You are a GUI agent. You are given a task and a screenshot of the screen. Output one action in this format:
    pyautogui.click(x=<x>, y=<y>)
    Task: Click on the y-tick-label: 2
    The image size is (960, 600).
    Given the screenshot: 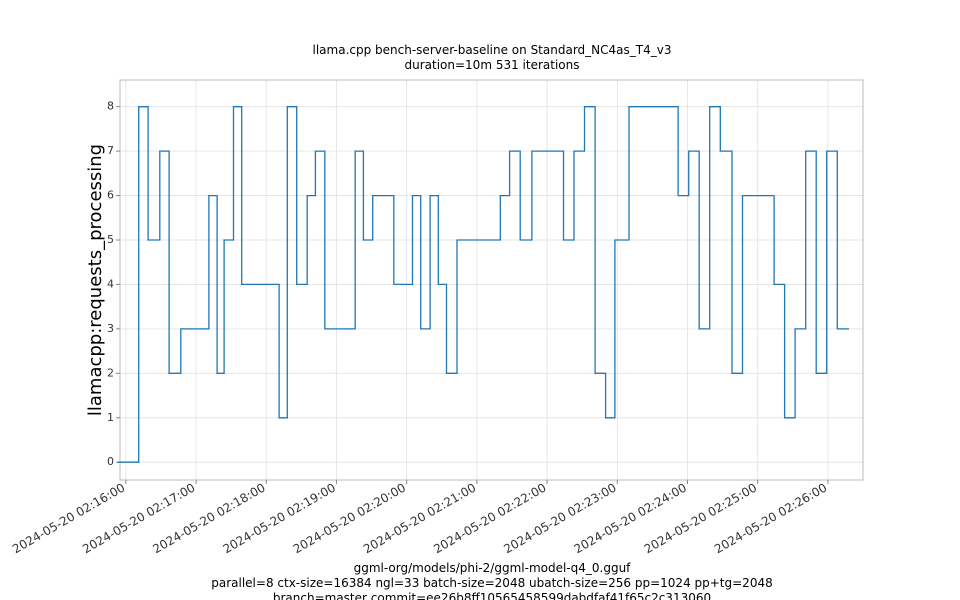 What is the action you would take?
    pyautogui.click(x=110, y=372)
    